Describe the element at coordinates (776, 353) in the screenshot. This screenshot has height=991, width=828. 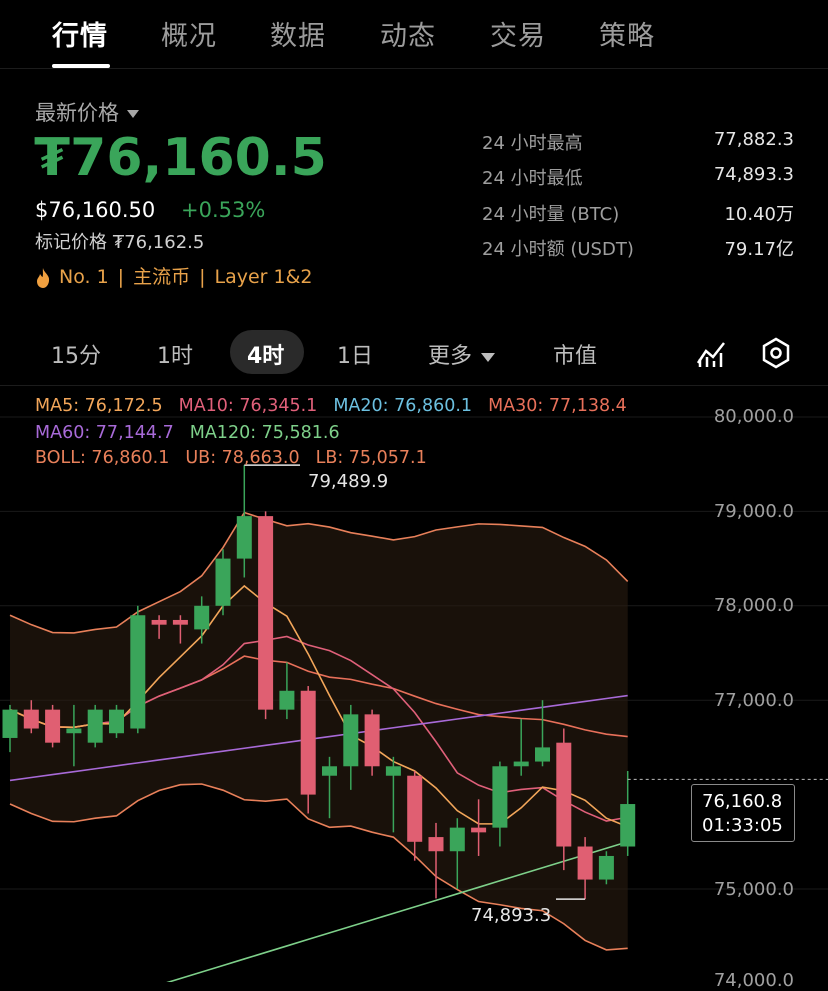
I see `settings-hexagon-icon` at that location.